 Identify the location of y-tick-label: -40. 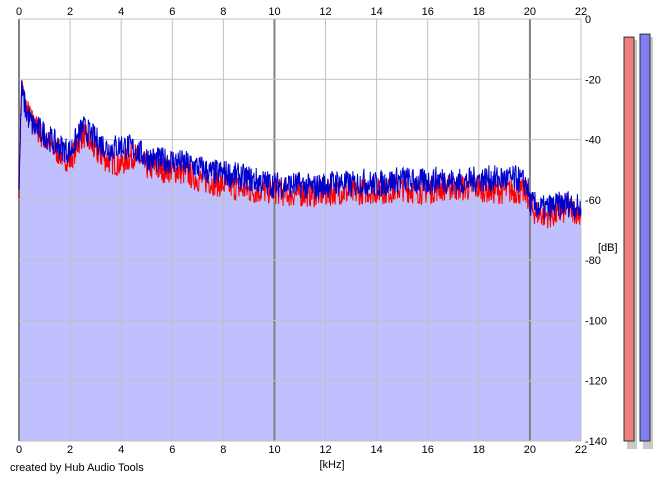
(593, 141).